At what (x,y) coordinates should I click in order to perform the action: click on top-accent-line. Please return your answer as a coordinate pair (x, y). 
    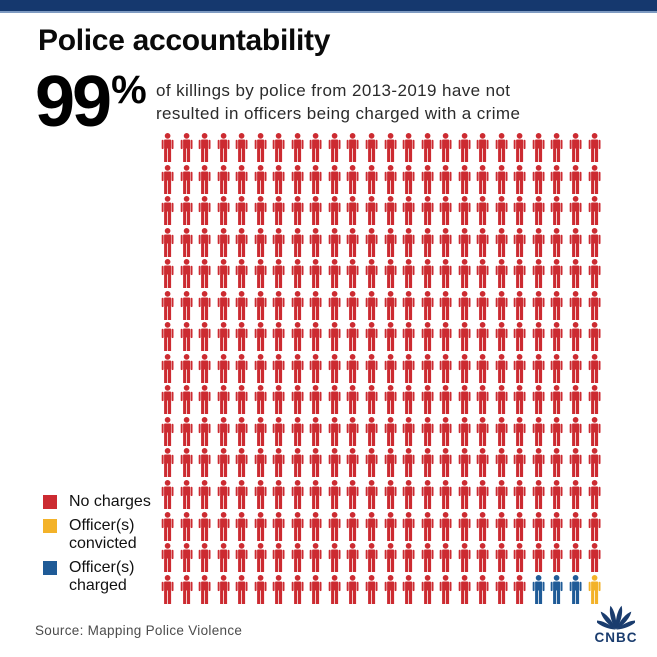
    Looking at the image, I should click on (328, 12).